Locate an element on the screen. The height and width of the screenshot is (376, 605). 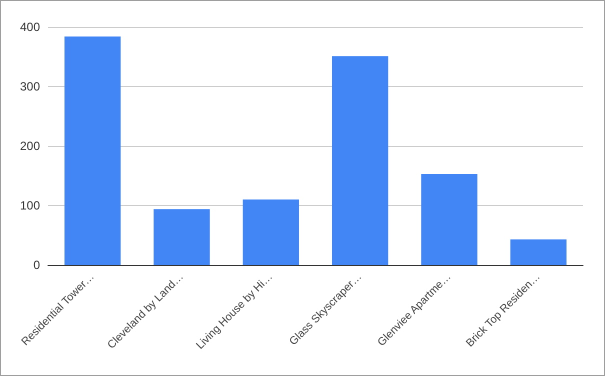
y-tick-label: 200 is located at coordinates (30, 146).